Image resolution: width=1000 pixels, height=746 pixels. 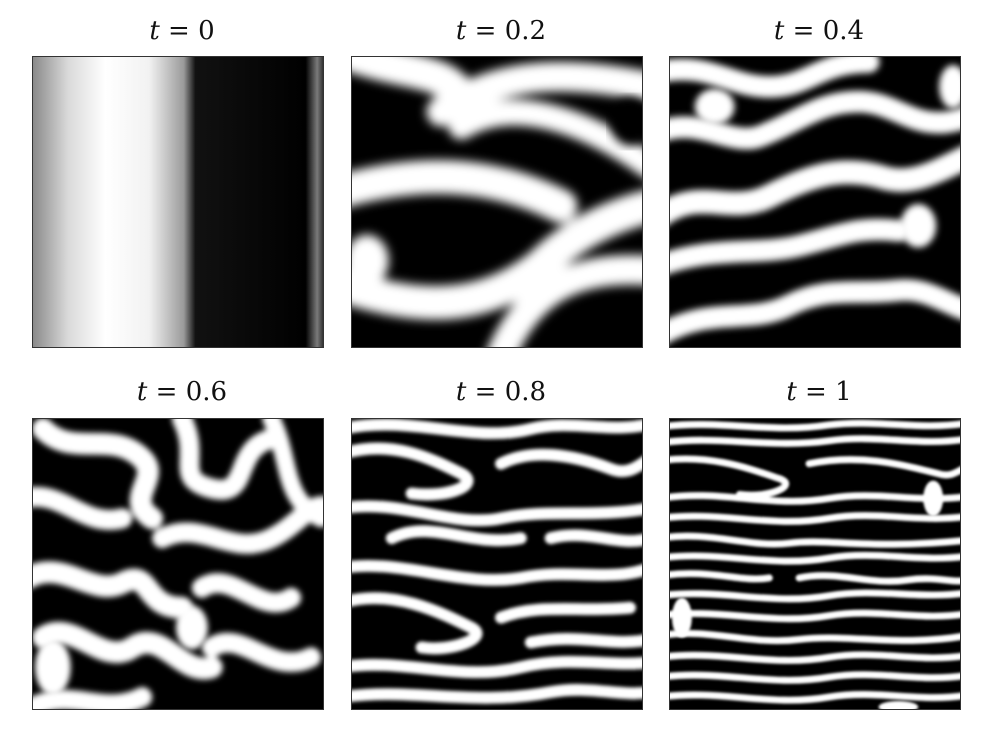 I want to click on pattern-panel-t08, so click(x=497, y=564).